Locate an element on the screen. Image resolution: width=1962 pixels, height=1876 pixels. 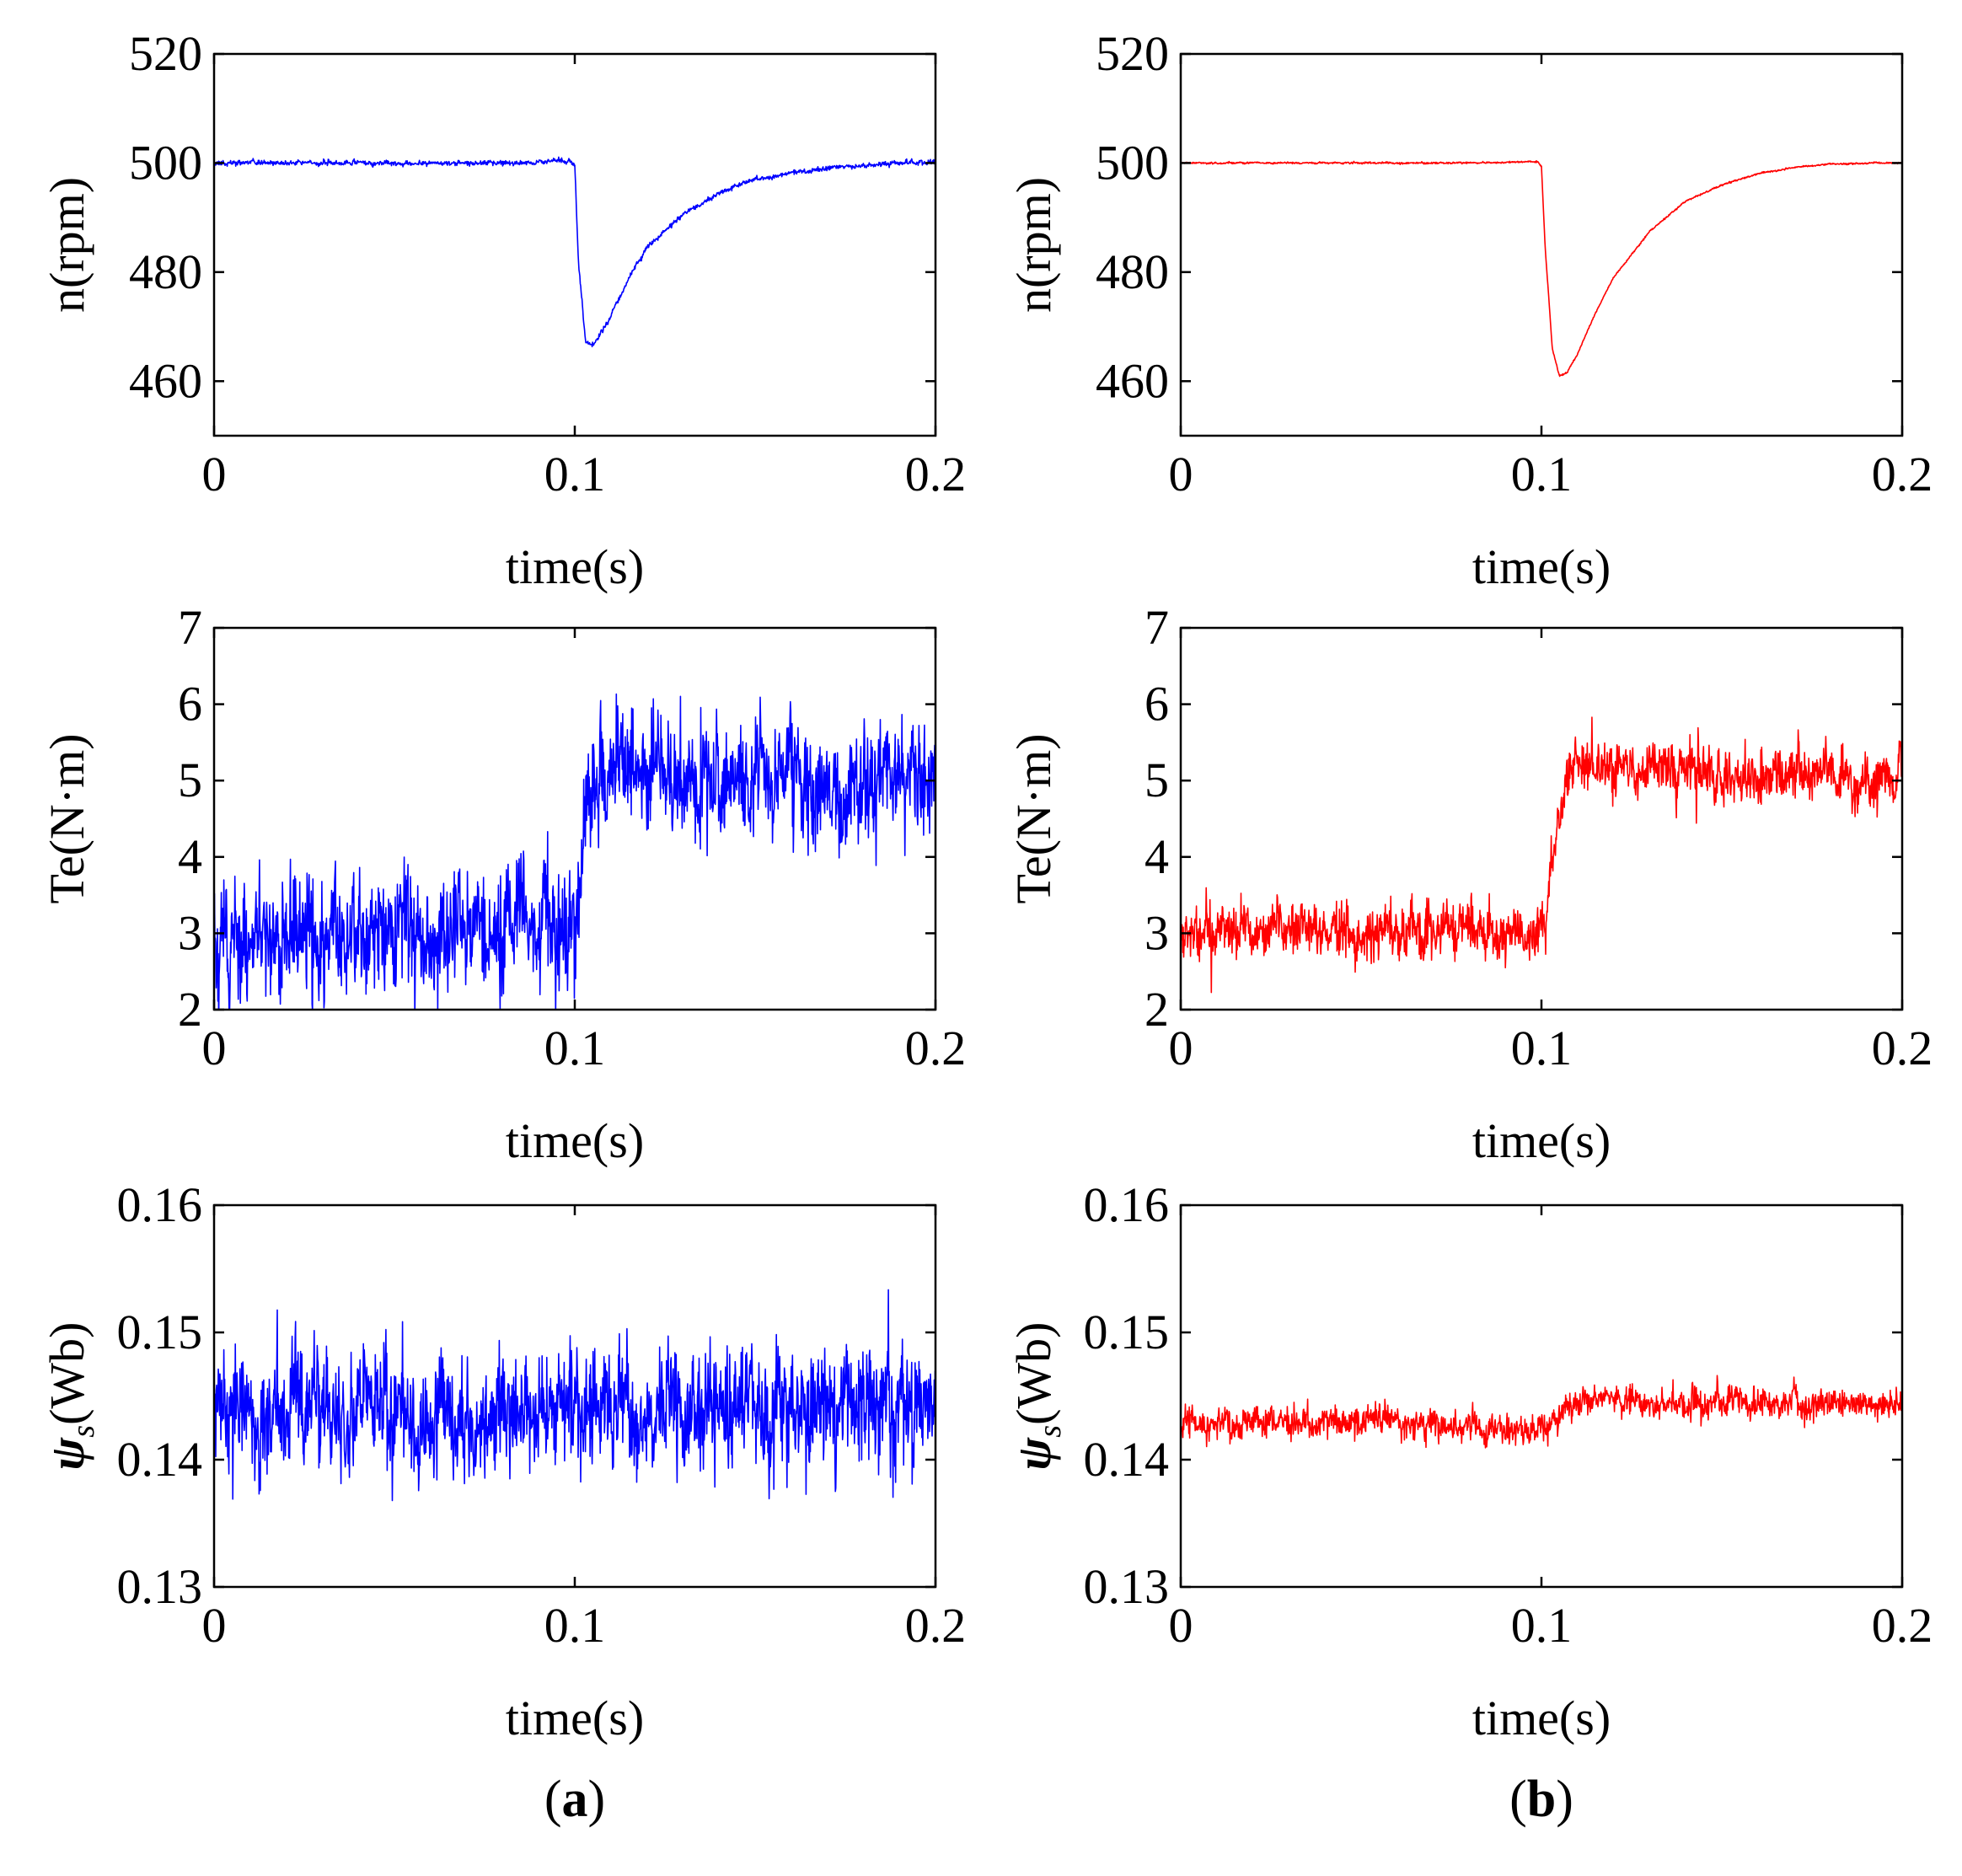
panel-label-letter: b is located at coordinates (1541, 1800).